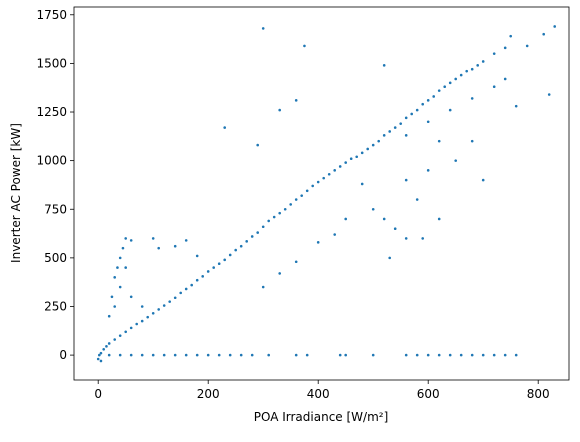  What do you see at coordinates (55, 306) in the screenshot?
I see `y-tick-label: 250` at bounding box center [55, 306].